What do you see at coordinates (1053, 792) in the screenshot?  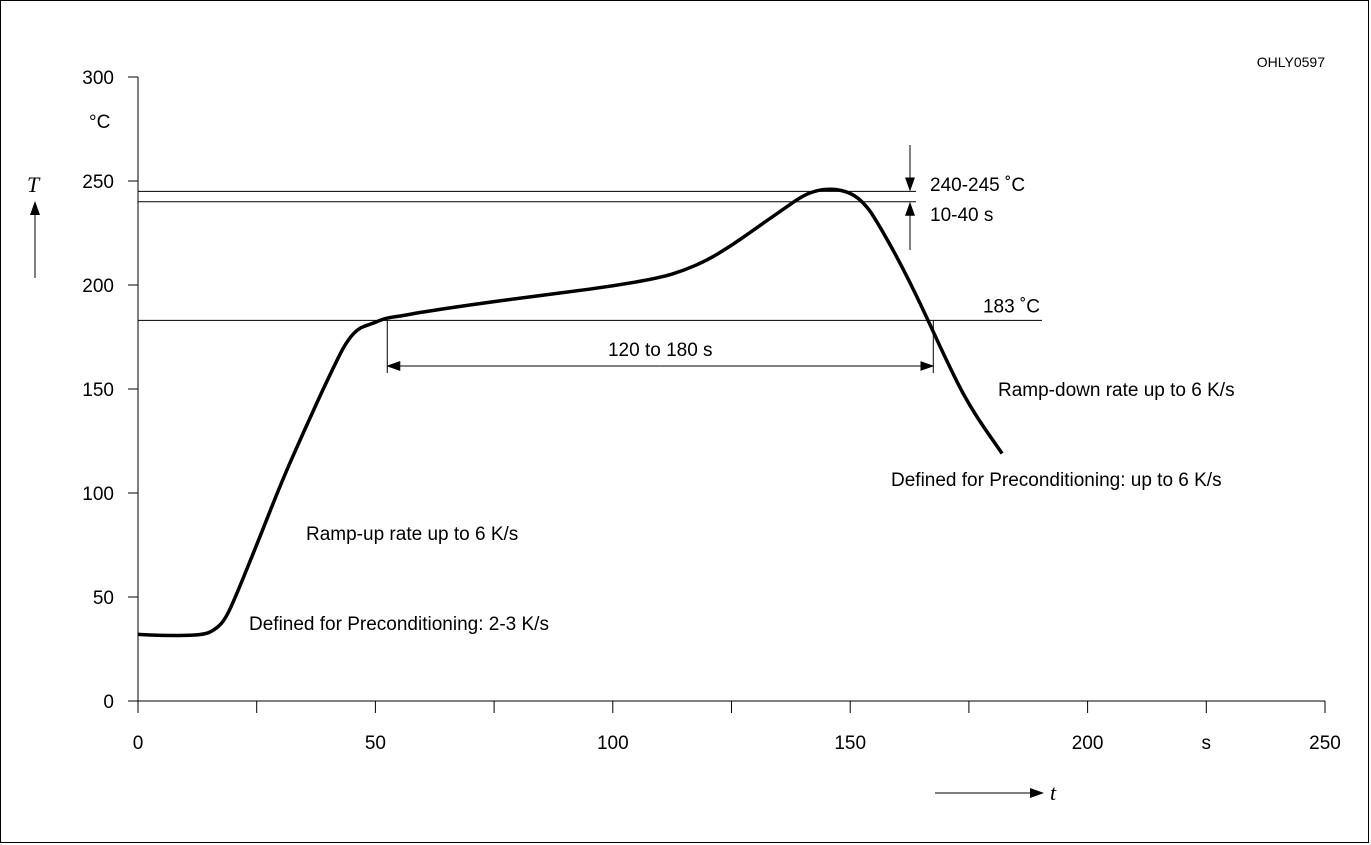 I see `x-axis-title: t` at bounding box center [1053, 792].